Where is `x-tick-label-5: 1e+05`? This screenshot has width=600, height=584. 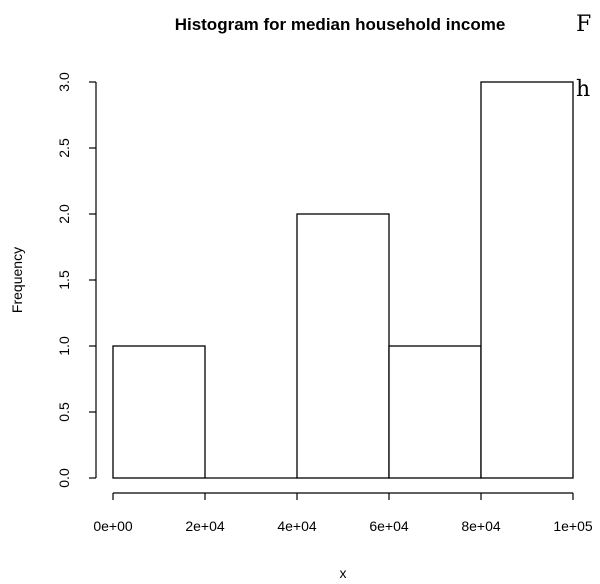 x-tick-label-5: 1e+05 is located at coordinates (573, 526).